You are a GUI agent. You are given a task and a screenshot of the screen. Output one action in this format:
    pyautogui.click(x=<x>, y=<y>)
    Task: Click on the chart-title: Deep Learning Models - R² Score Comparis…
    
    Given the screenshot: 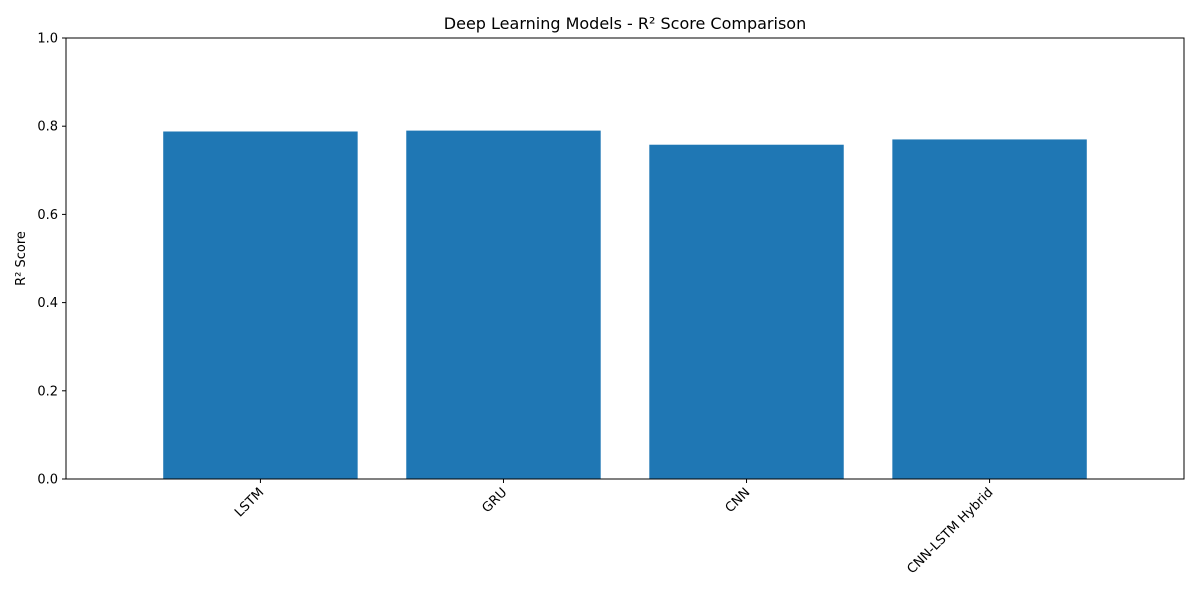 What is the action you would take?
    pyautogui.click(x=625, y=23)
    